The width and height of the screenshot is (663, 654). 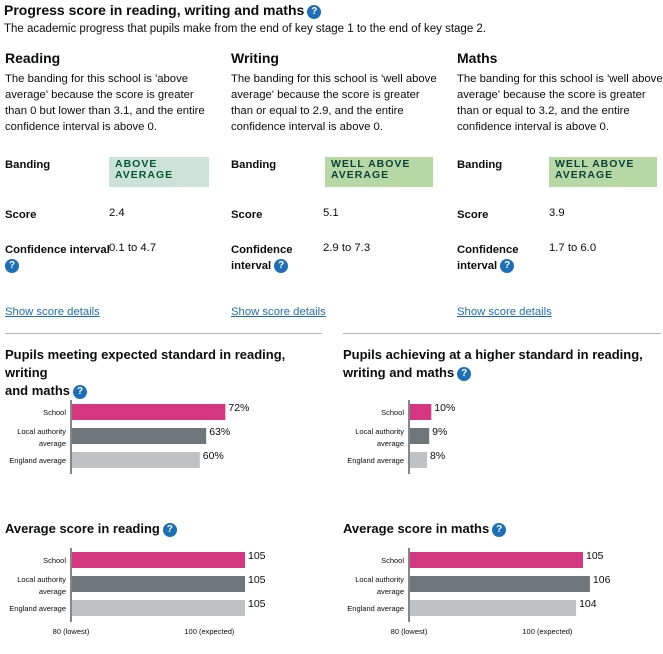 What do you see at coordinates (133, 248) in the screenshot?
I see `confidence-value: 0.1 to 4.7` at bounding box center [133, 248].